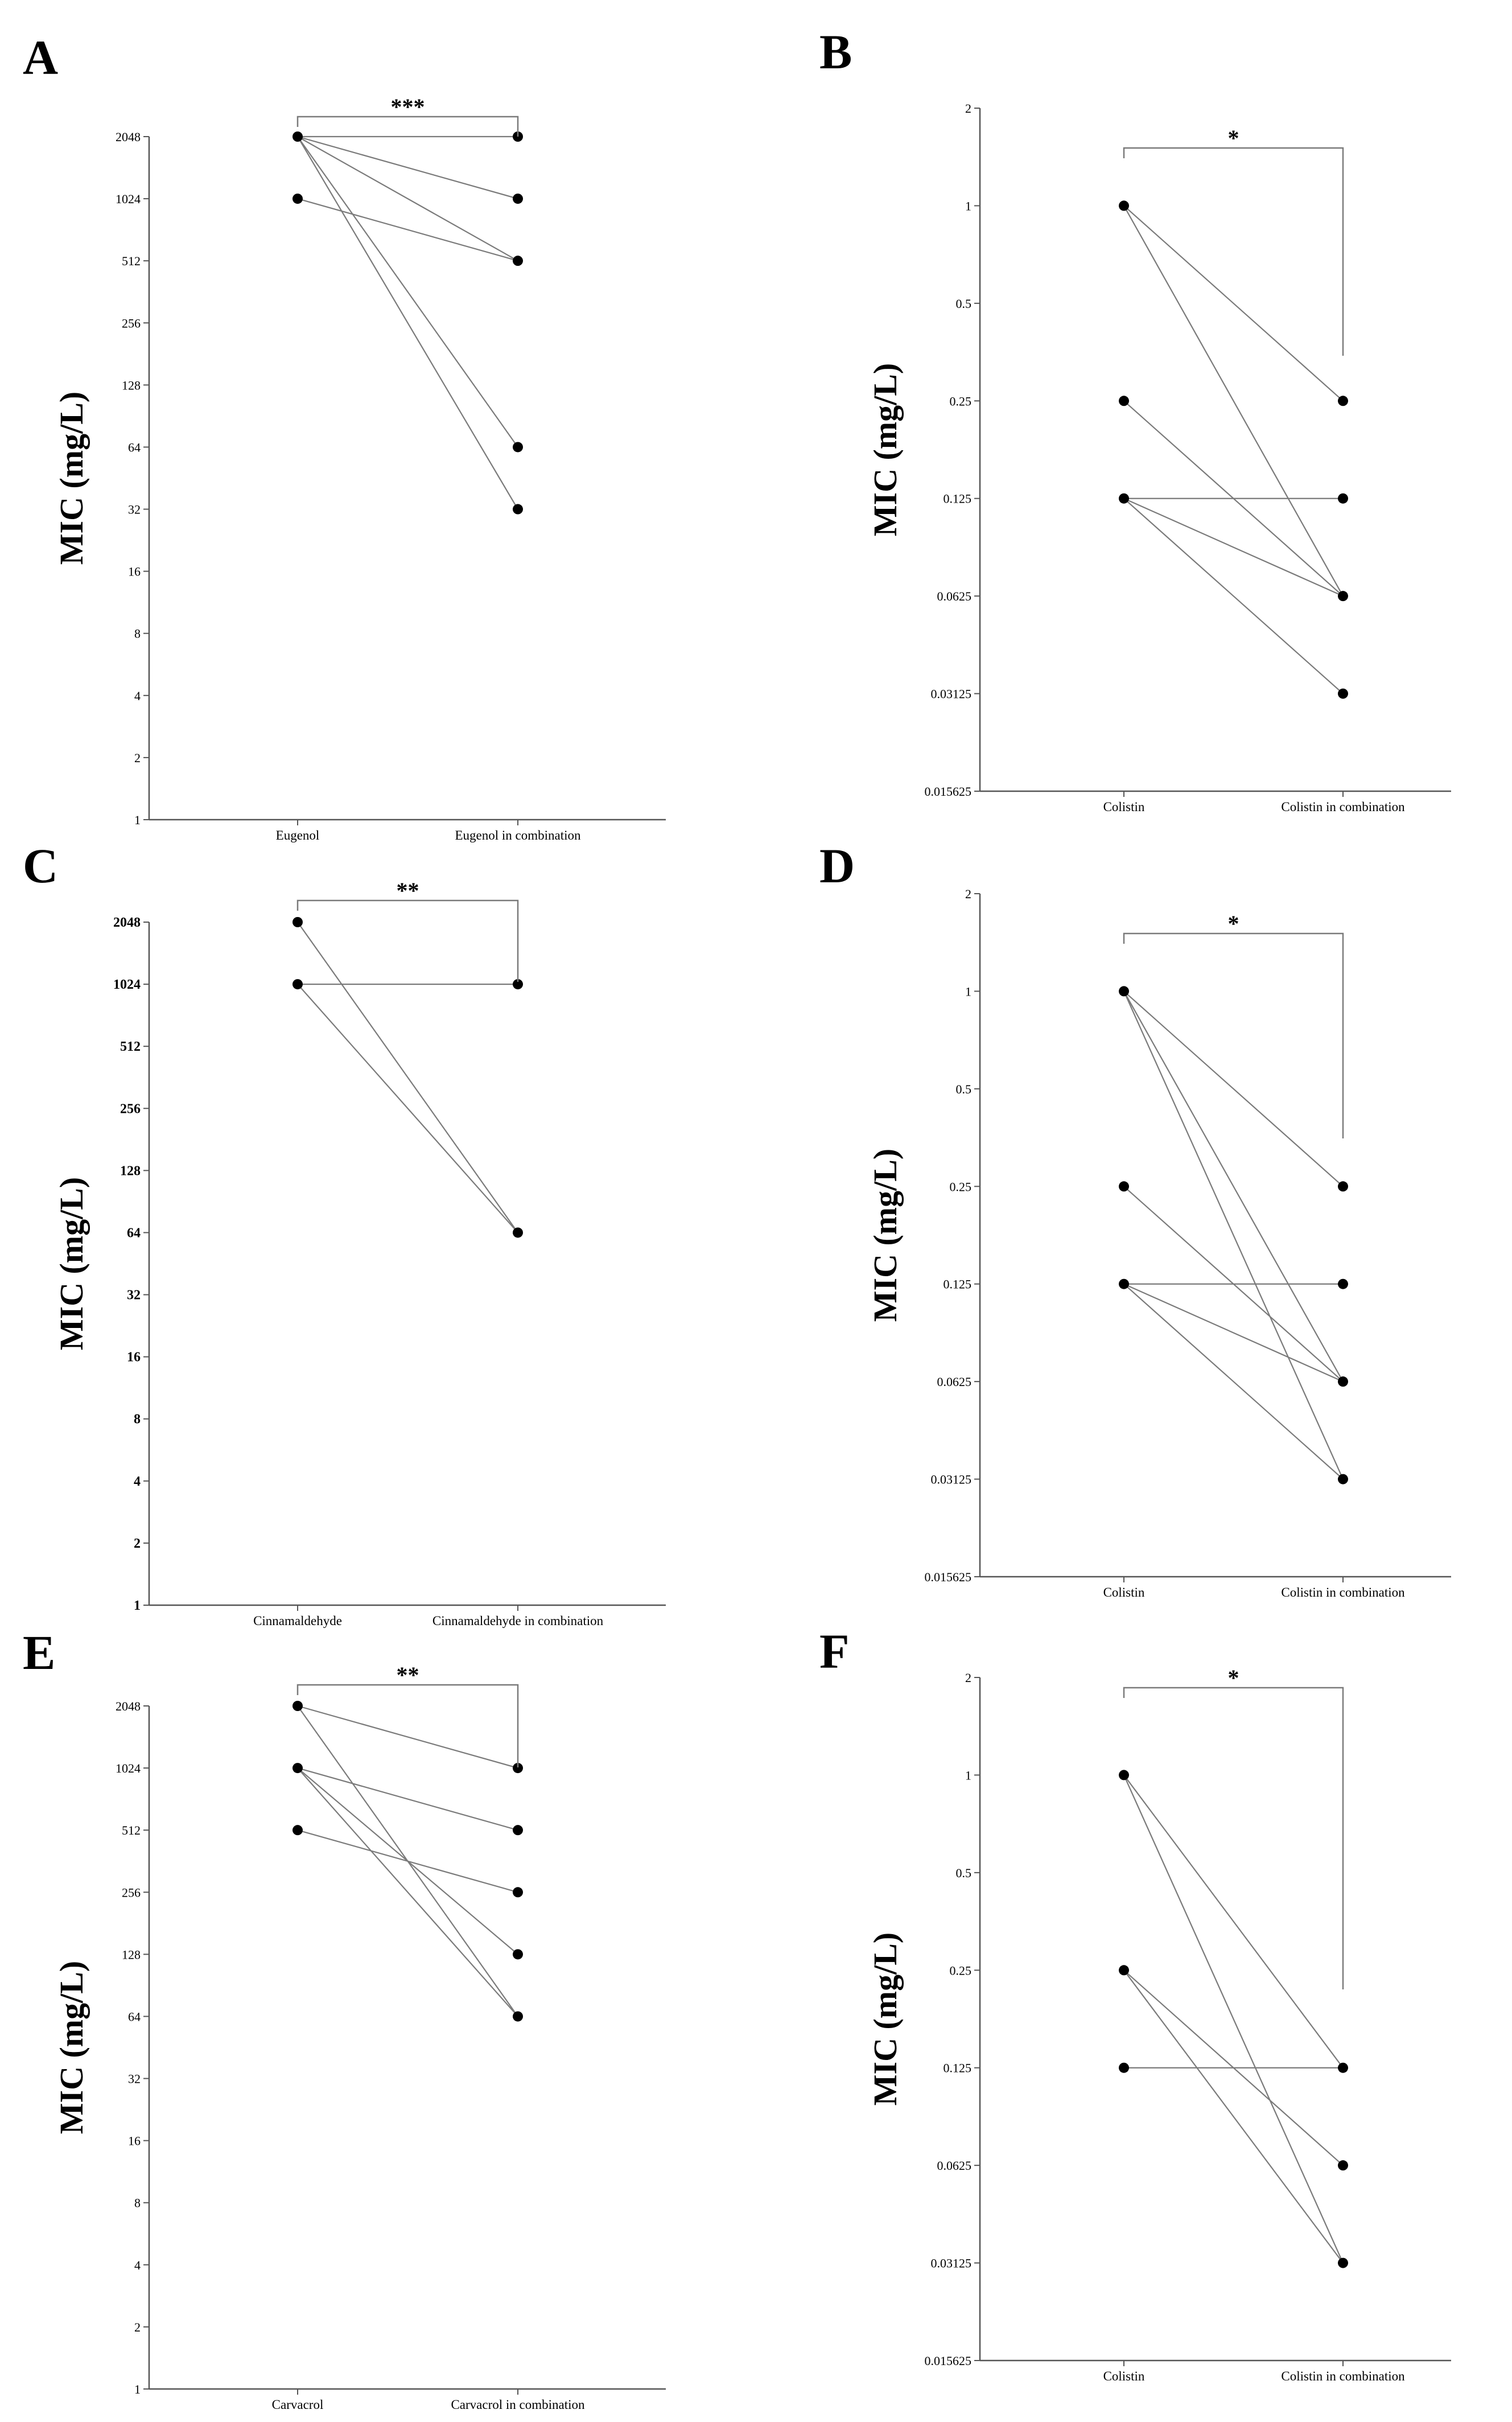 The image size is (1512, 2422). I want to click on y-tick-label: 0.015625, so click(949, 2361).